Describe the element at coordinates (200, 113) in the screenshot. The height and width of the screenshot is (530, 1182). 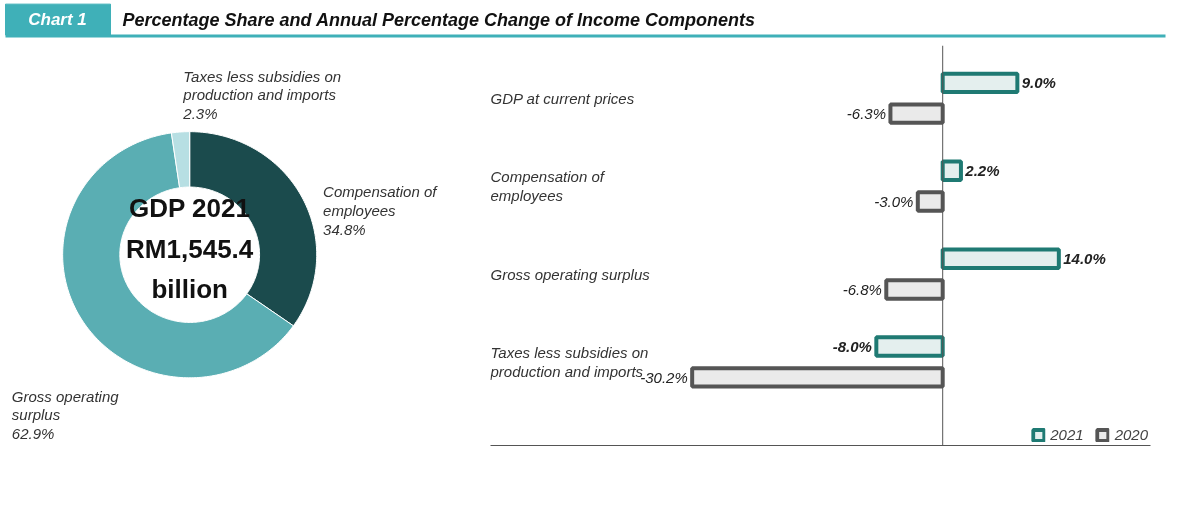
I see `data-label: 2.3%` at that location.